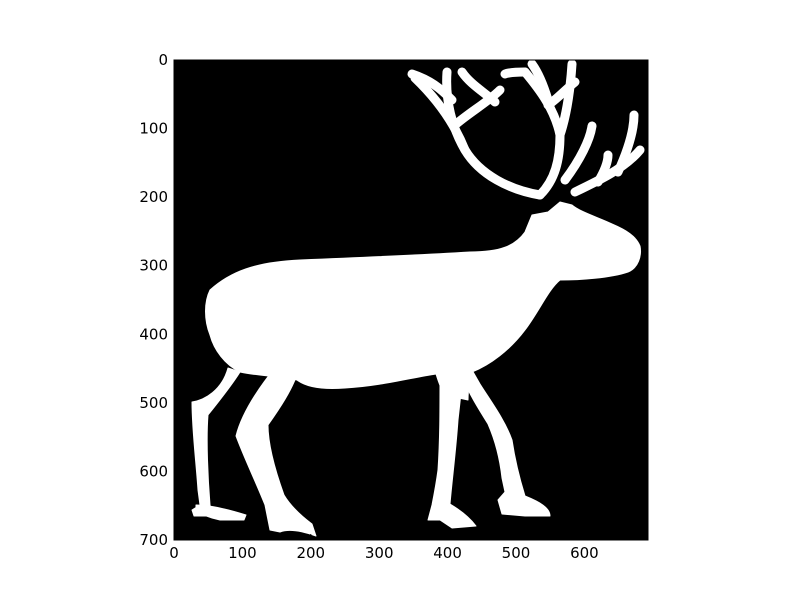  I want to click on x-tick-label: 600, so click(584, 553).